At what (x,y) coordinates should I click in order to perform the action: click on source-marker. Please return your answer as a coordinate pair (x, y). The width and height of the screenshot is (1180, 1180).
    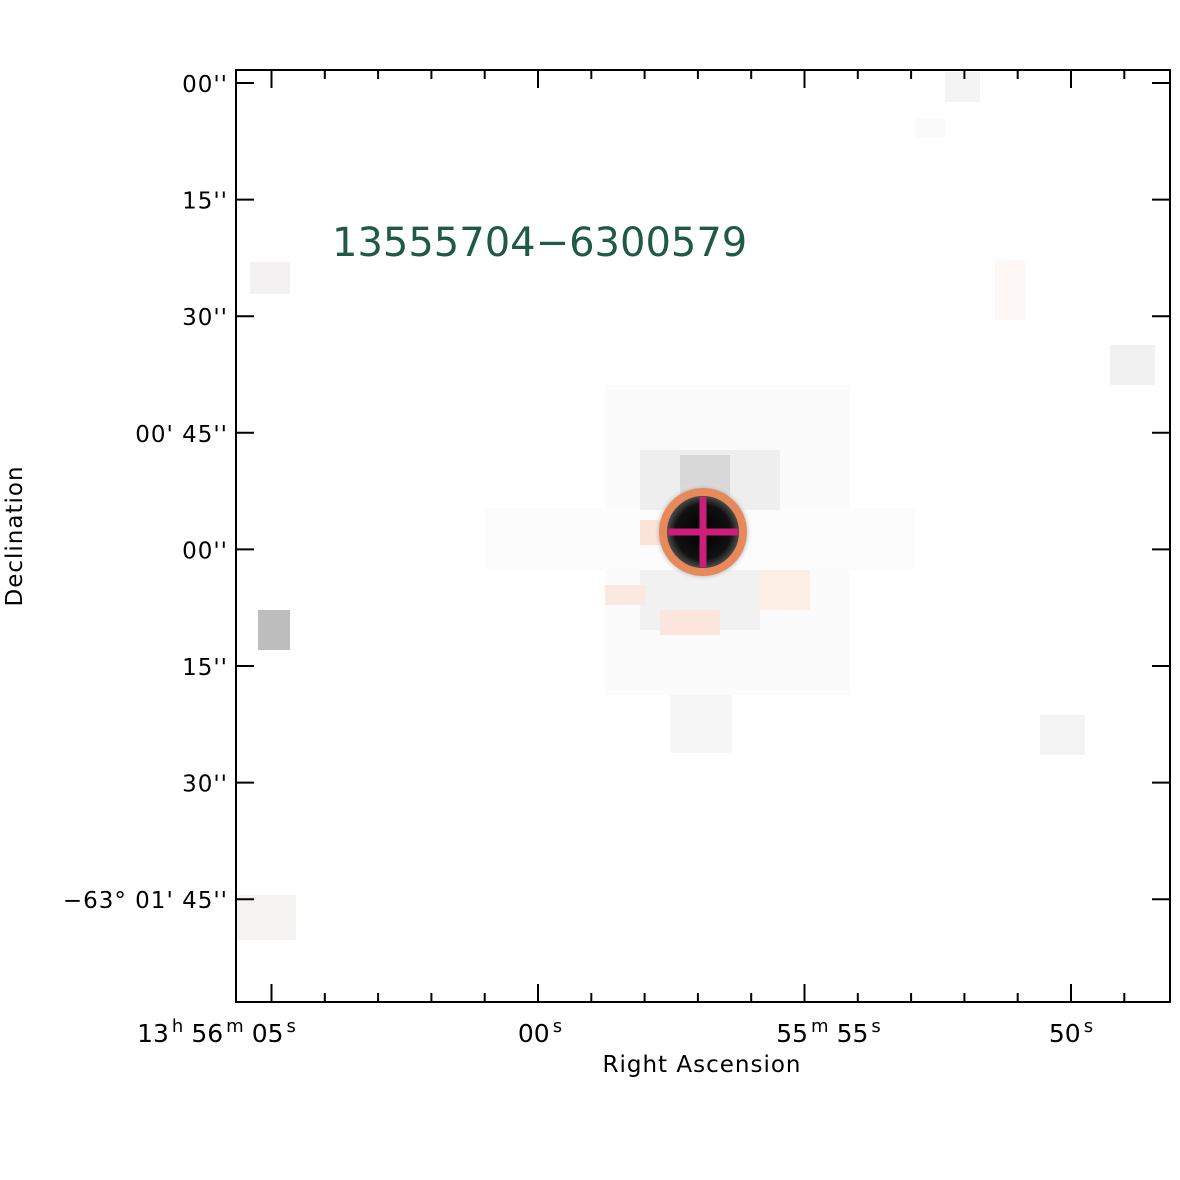
    Looking at the image, I should click on (703, 532).